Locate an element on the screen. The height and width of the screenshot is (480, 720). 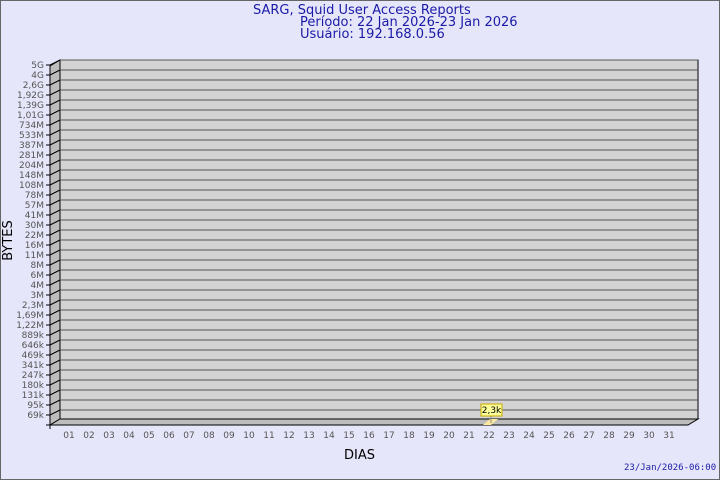
y-tick-label: 30M is located at coordinates (34, 226).